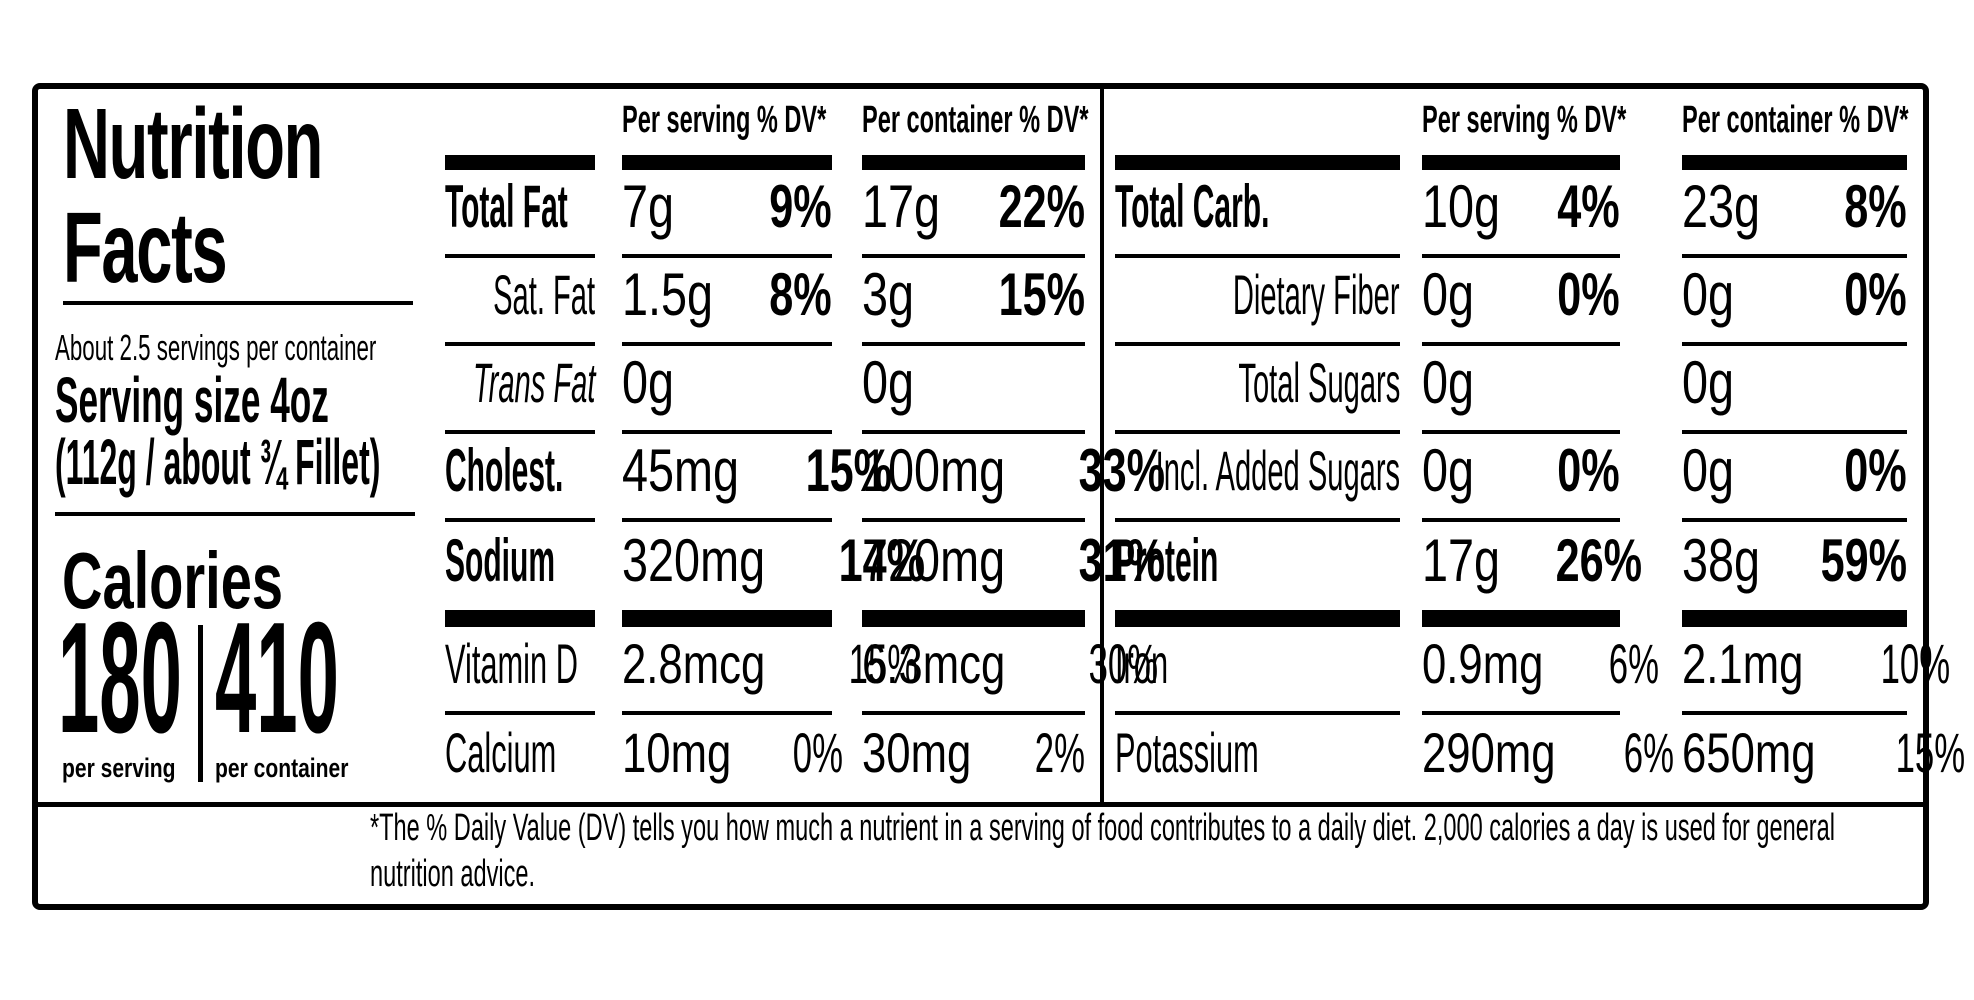 The image size is (1974, 1000). What do you see at coordinates (235, 514) in the screenshot?
I see `serving-size-divider` at bounding box center [235, 514].